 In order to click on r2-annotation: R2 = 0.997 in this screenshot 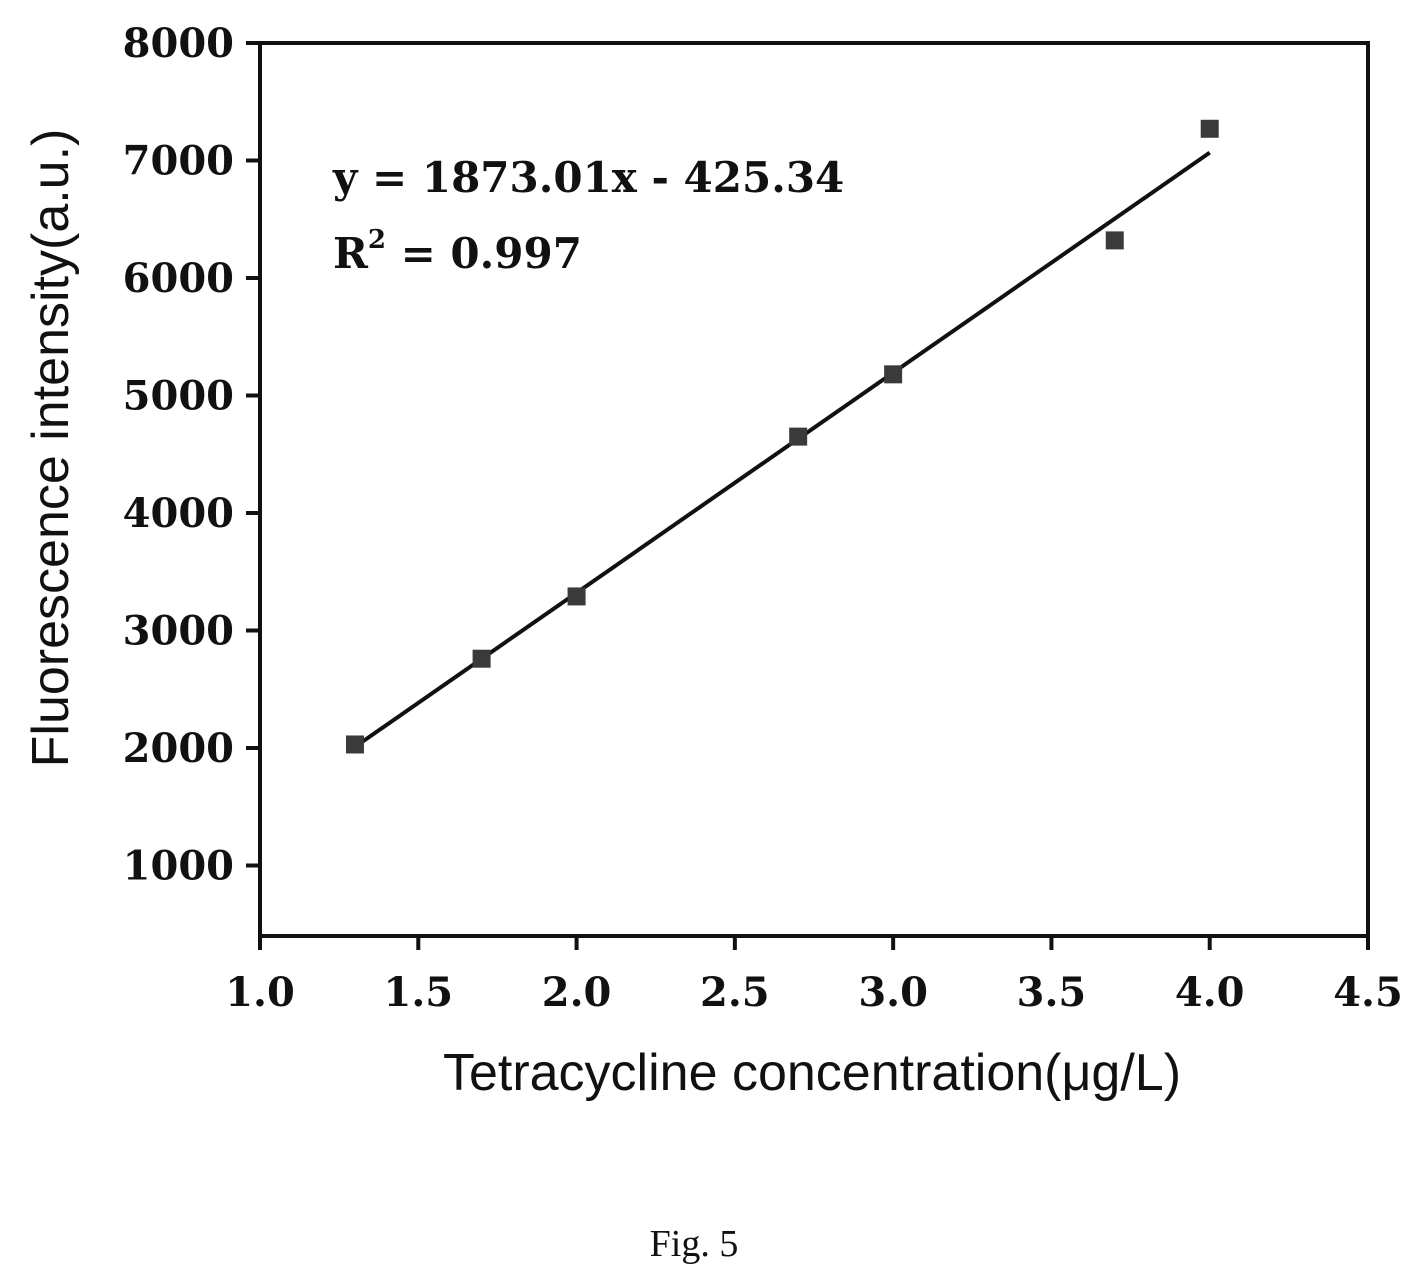, I will do `click(457, 251)`.